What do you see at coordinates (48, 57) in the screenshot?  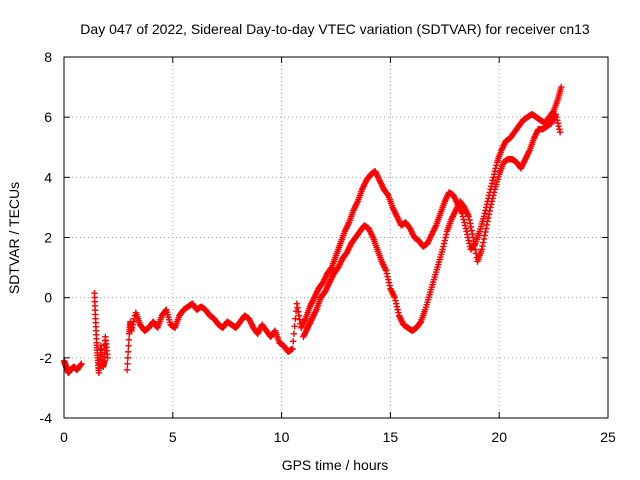 I see `y-tick-label: 8` at bounding box center [48, 57].